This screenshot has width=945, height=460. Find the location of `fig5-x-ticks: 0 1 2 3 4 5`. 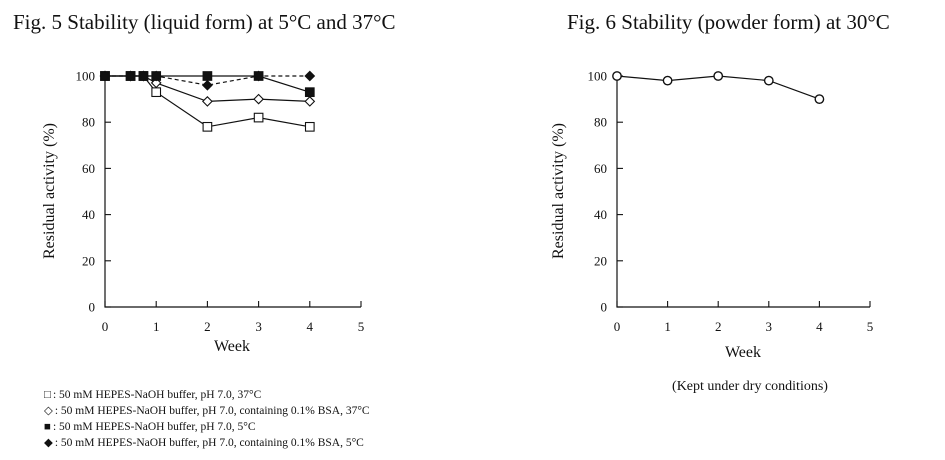

fig5-x-ticks: 0 1 2 3 4 5 is located at coordinates (233, 317).